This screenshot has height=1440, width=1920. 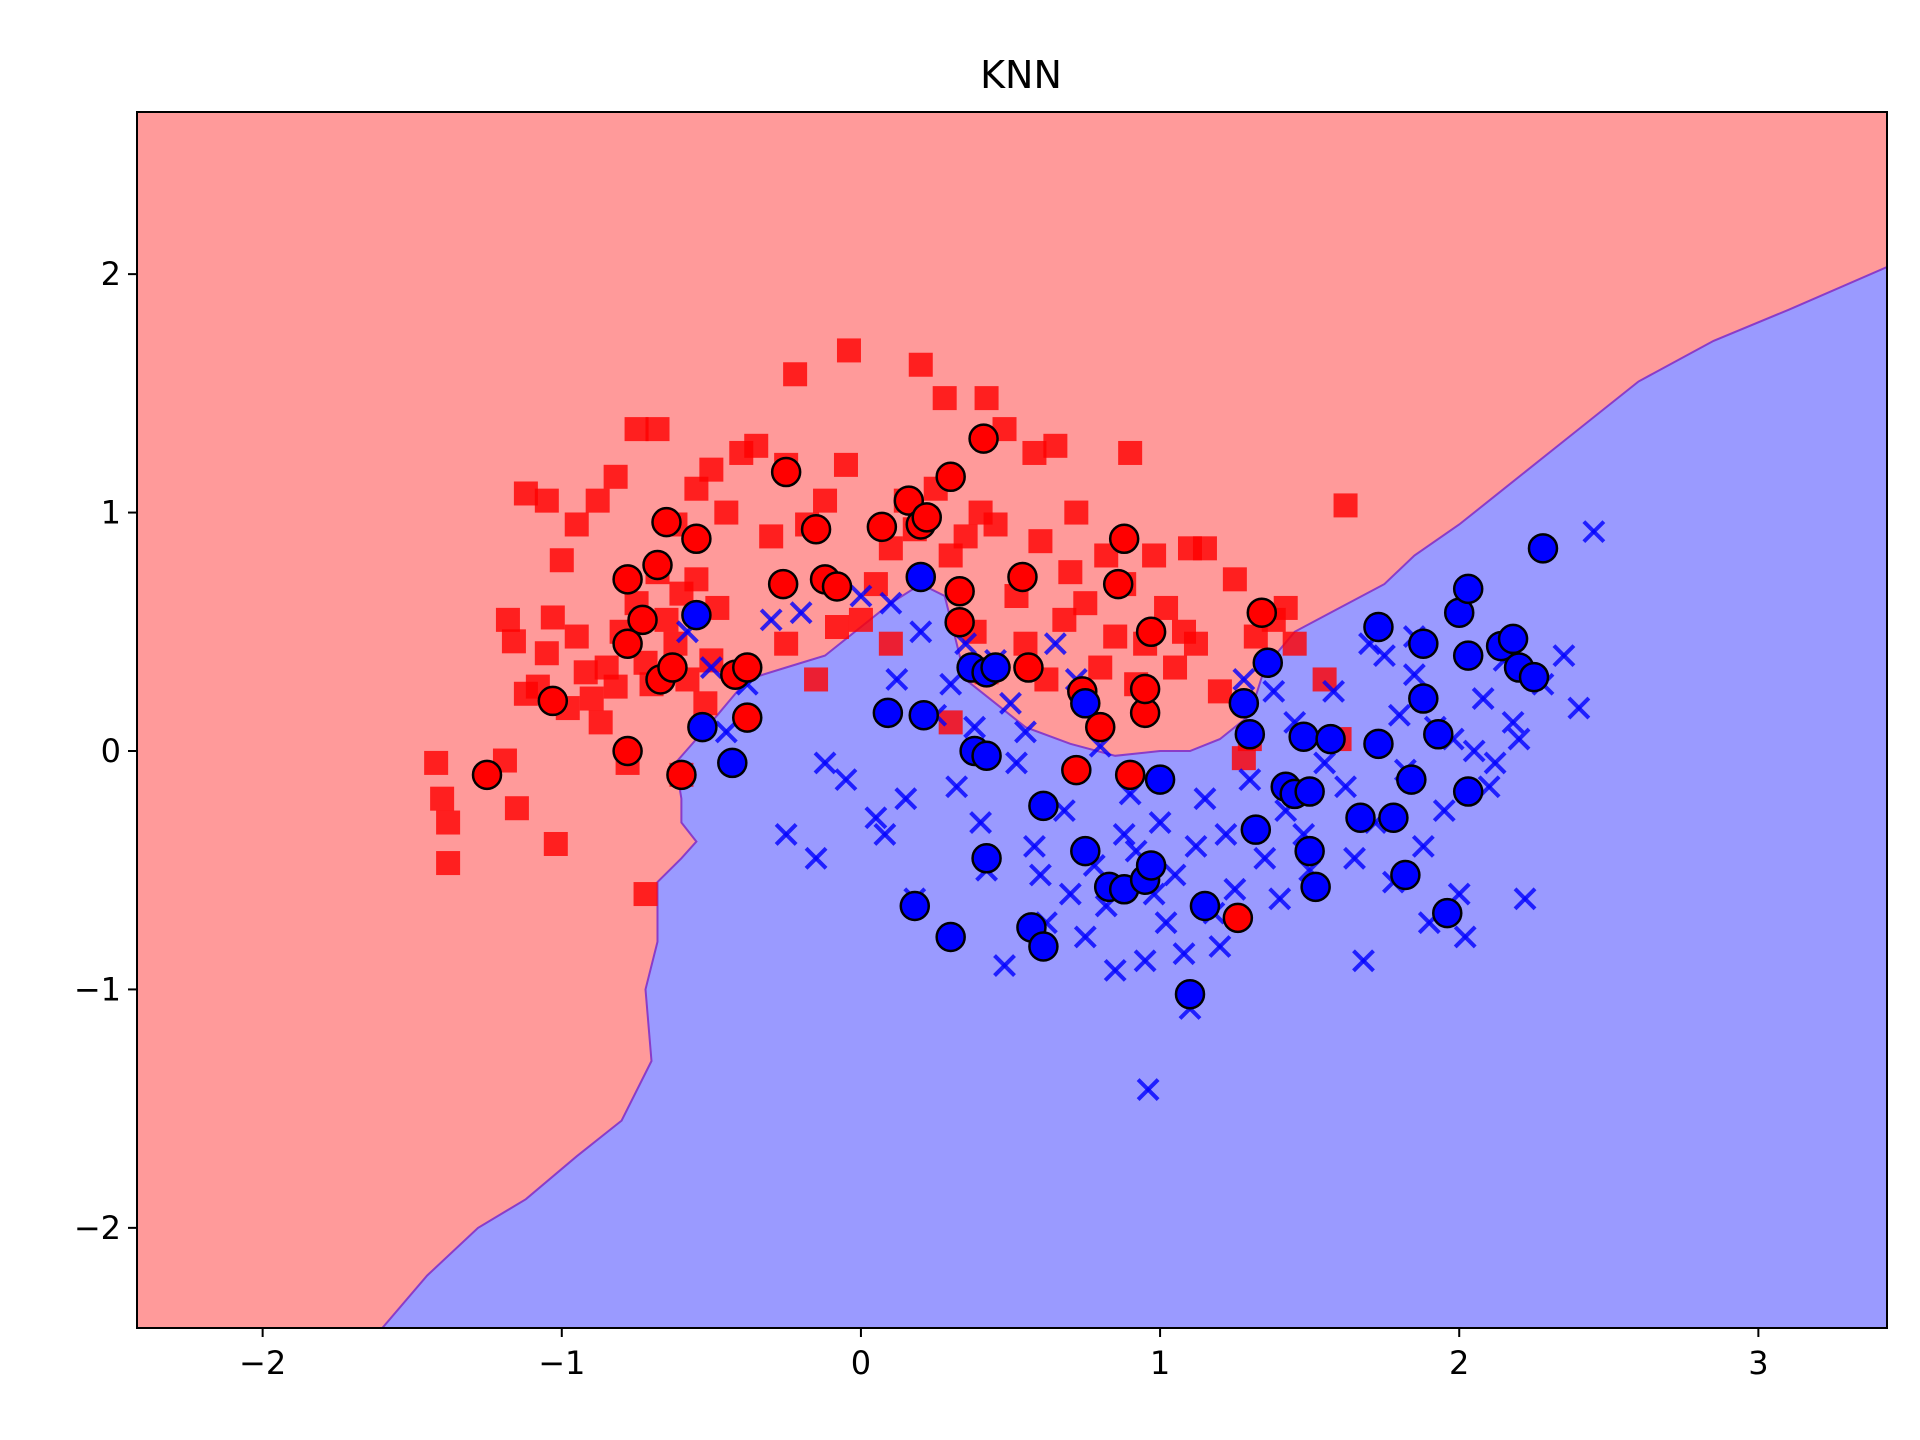 I want to click on y-tick-label: 0, so click(x=111, y=751).